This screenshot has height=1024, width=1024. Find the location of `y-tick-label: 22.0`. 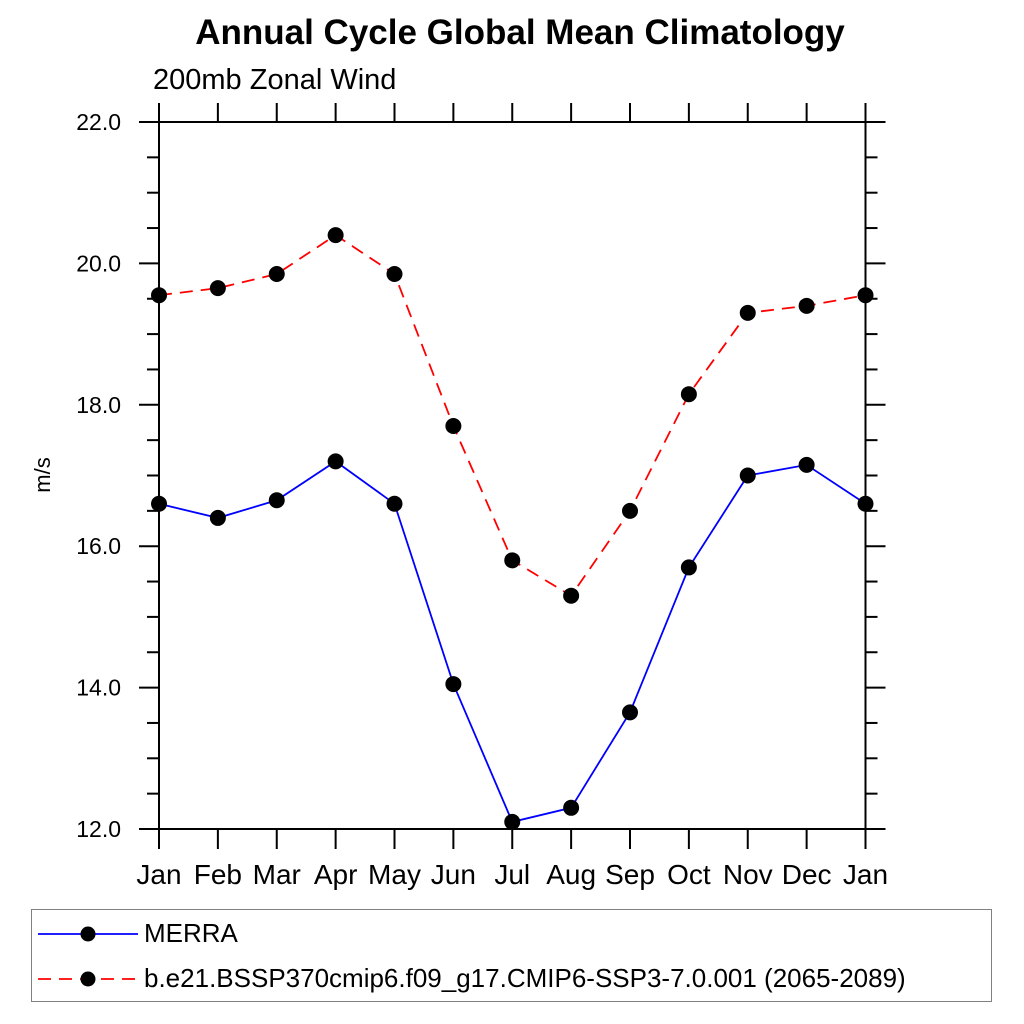

y-tick-label: 22.0 is located at coordinates (98, 122).